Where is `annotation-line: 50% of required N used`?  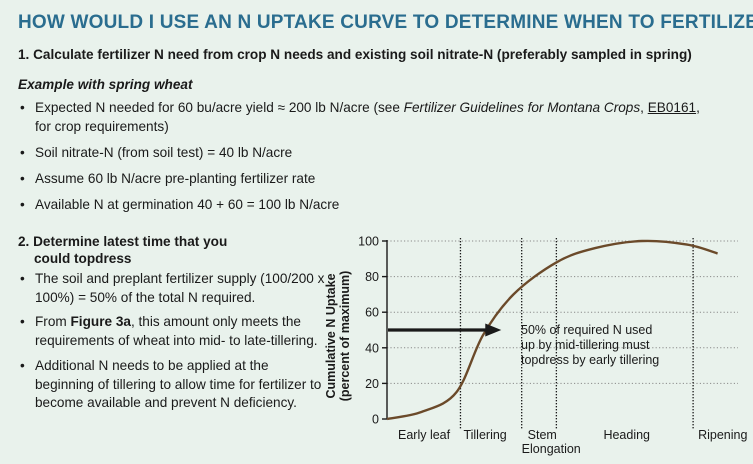
annotation-line: 50% of required N used is located at coordinates (586, 330).